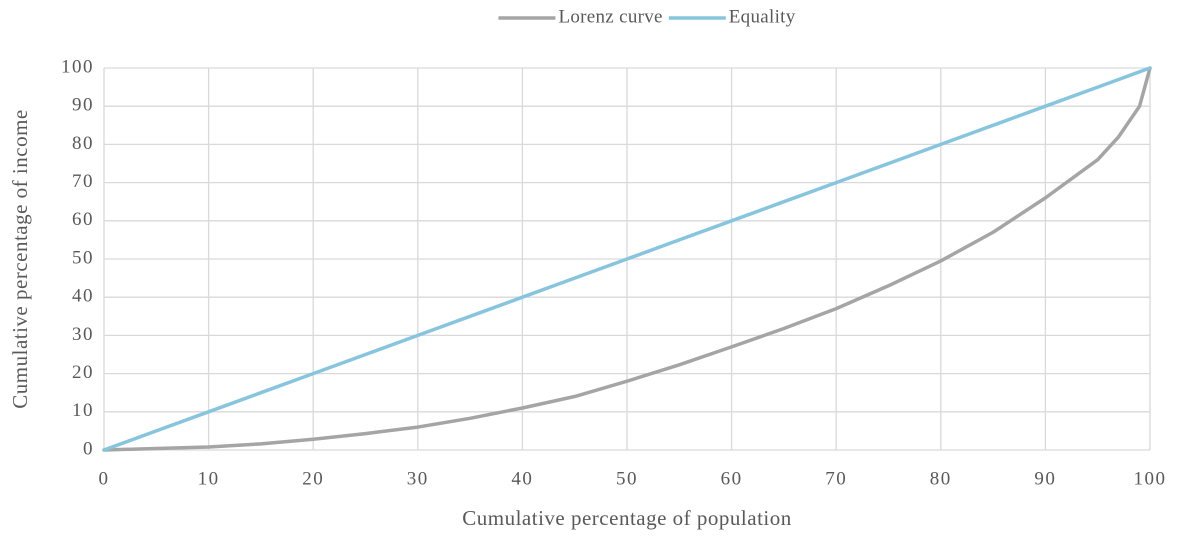 This screenshot has height=536, width=1181. Describe the element at coordinates (627, 518) in the screenshot. I see `x-axis-title: Cumulative percentage of population` at that location.